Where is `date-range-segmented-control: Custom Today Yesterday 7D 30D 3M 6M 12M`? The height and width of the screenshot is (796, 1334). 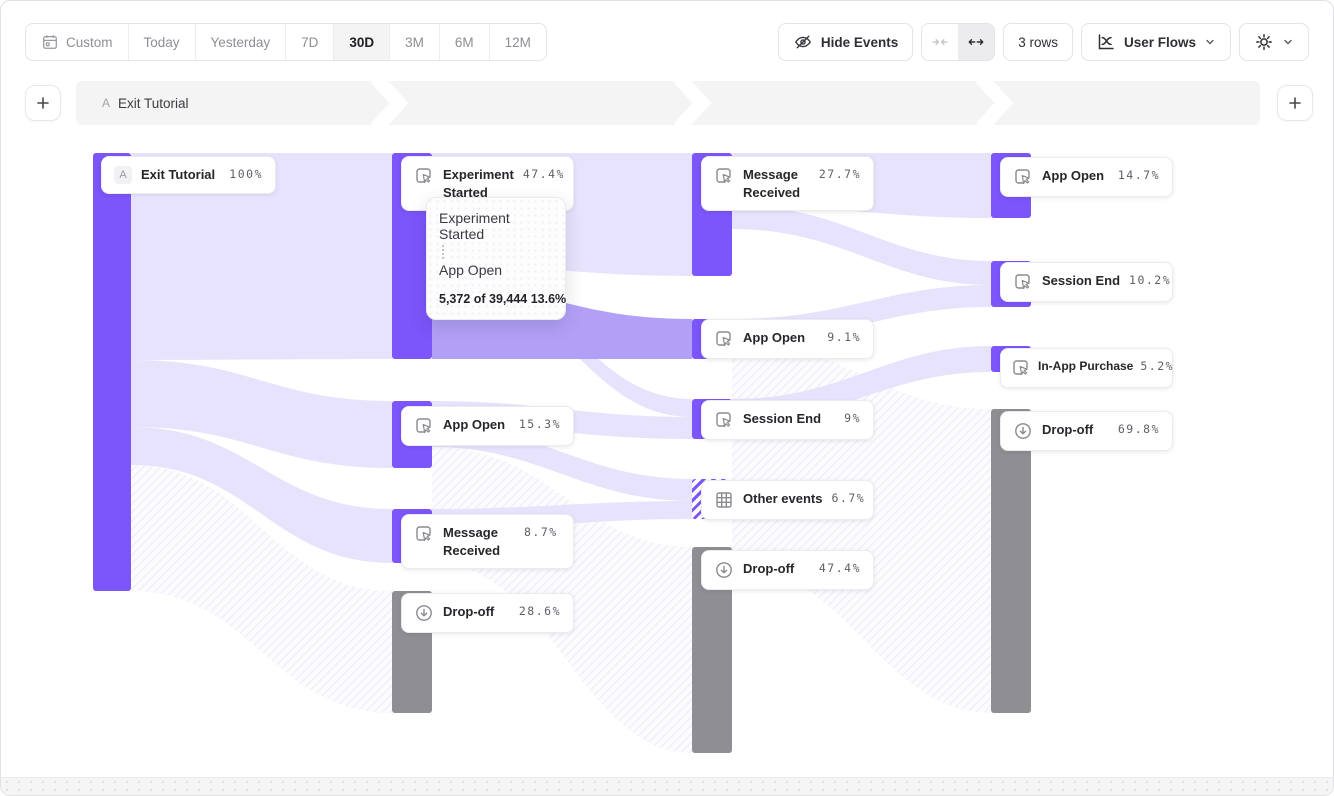
date-range-segmented-control: Custom Today Yesterday 7D 30D 3M 6M 12M is located at coordinates (286, 42).